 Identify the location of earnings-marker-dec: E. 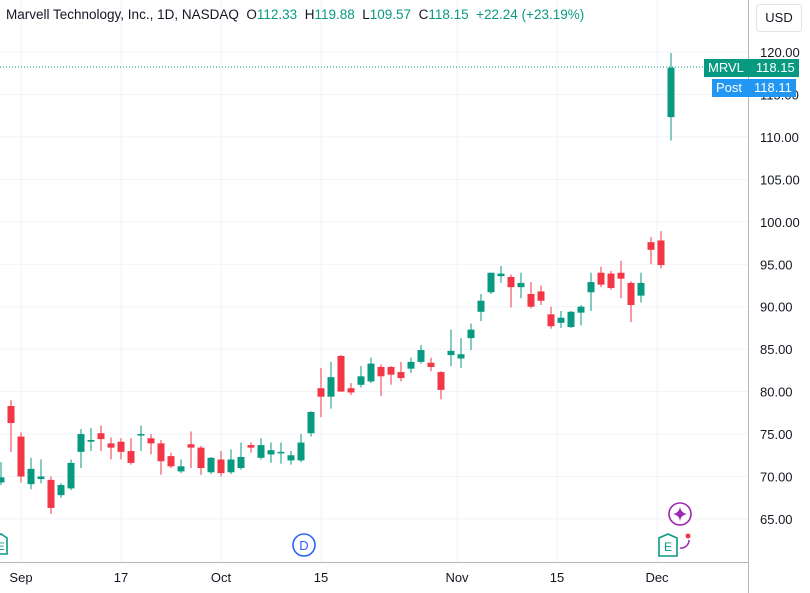
(668, 545).